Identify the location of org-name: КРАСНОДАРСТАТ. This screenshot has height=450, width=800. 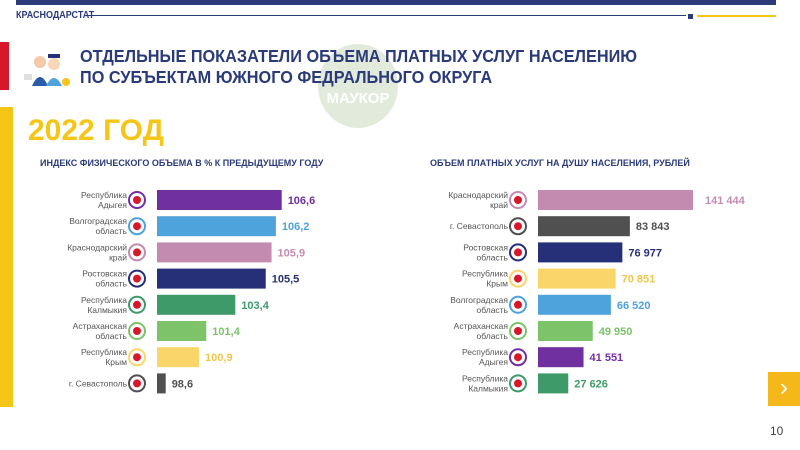
(55, 15).